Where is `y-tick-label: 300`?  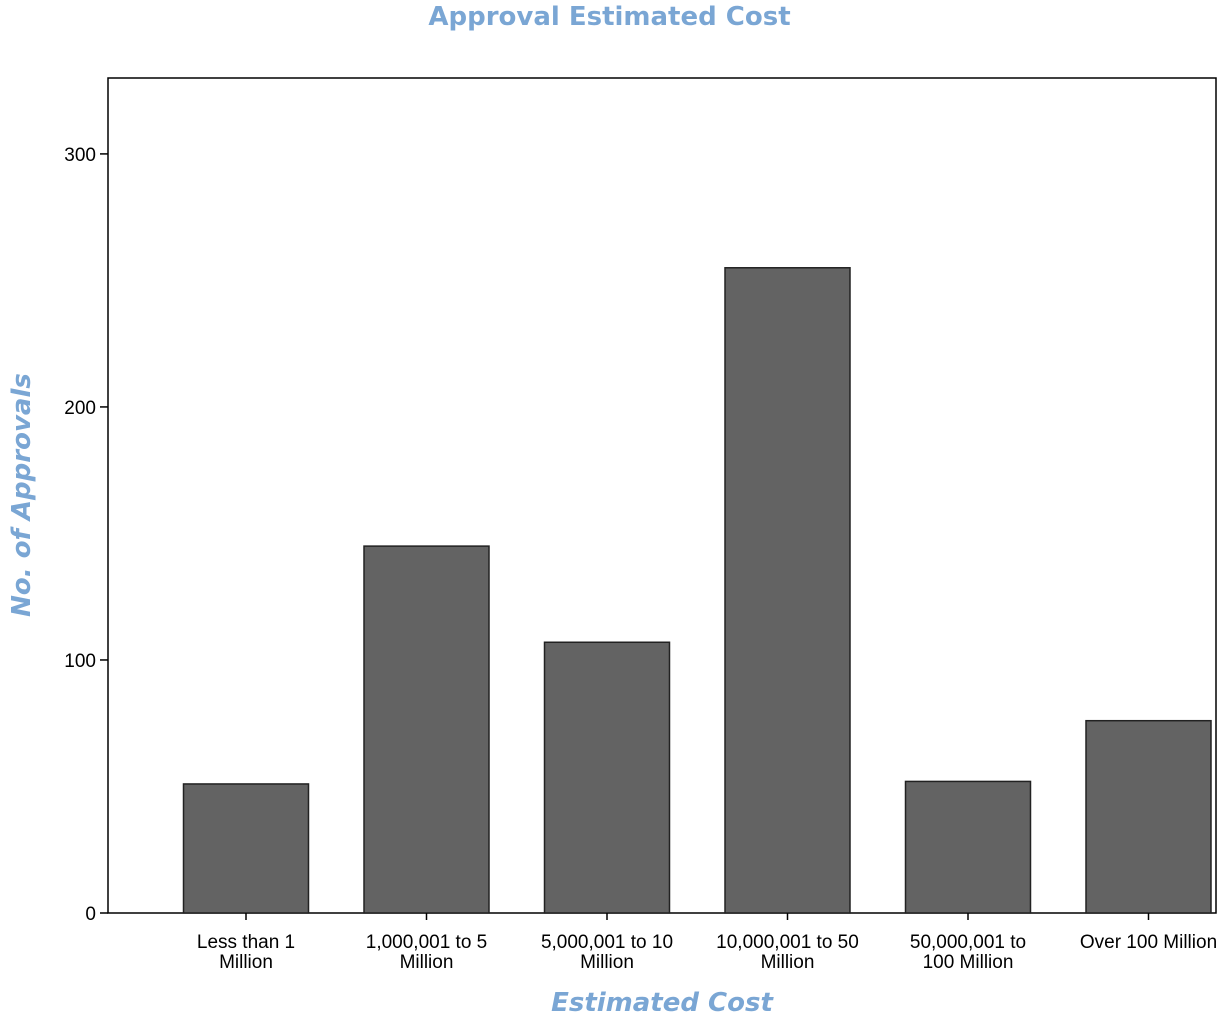 y-tick-label: 300 is located at coordinates (80, 155).